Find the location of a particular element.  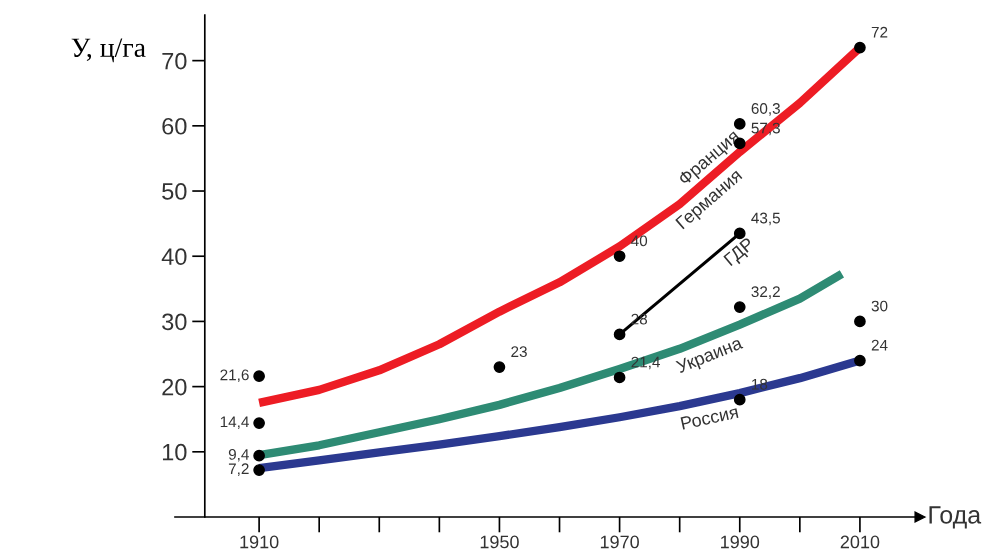

data-label: 40 is located at coordinates (639, 241).